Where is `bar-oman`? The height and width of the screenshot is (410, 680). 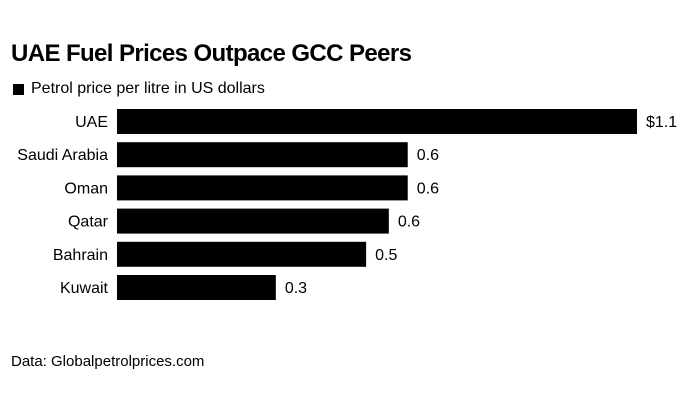
bar-oman is located at coordinates (262, 188).